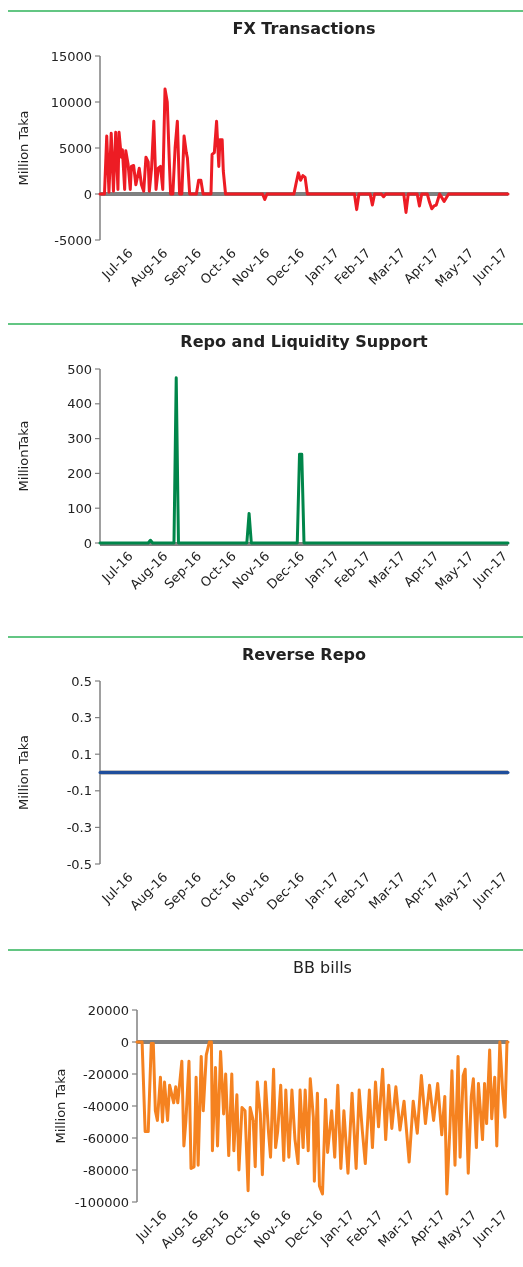 The height and width of the screenshot is (1267, 523). I want to click on chart-title: Repo and Liquidity Support, so click(304, 341).